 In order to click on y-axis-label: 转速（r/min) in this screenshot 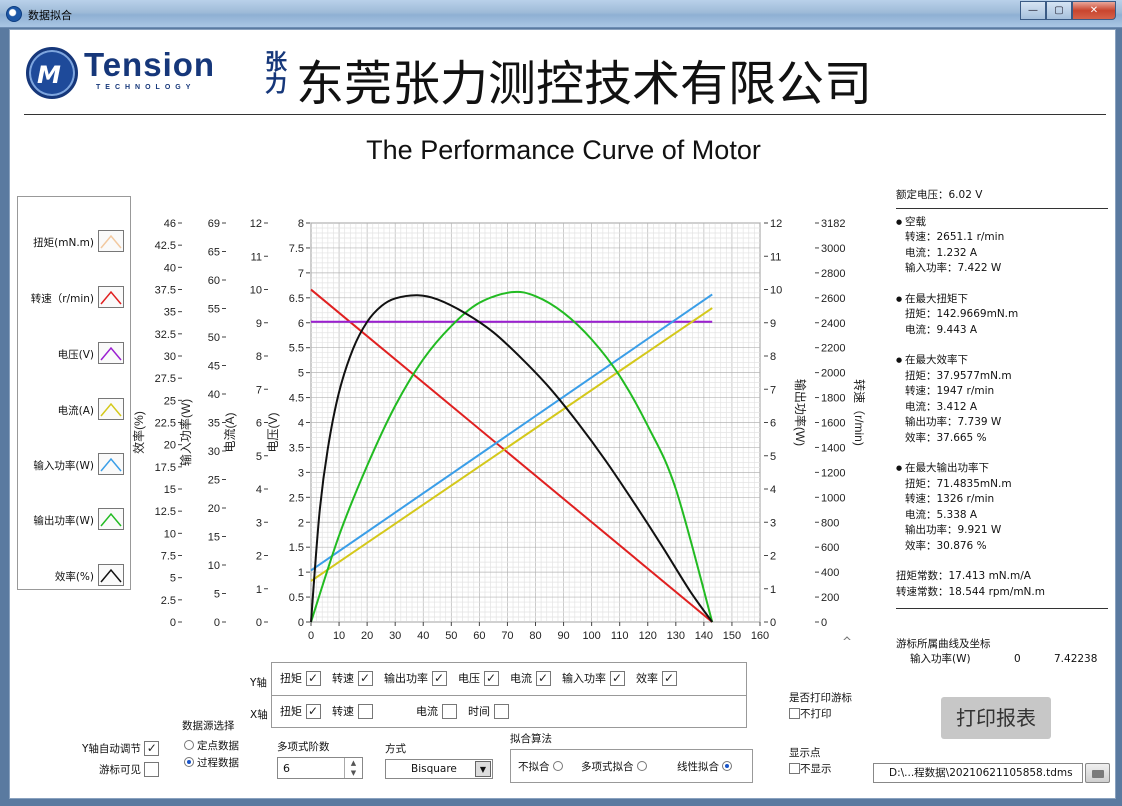, I will do `click(859, 412)`.